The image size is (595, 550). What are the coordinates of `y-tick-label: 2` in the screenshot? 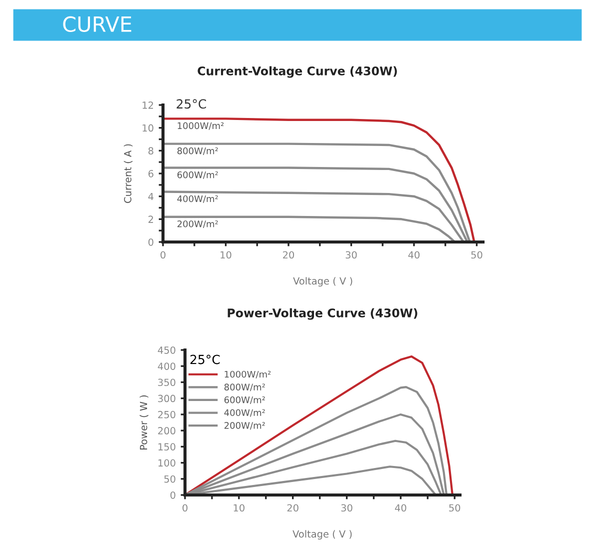 It's located at (150, 219).